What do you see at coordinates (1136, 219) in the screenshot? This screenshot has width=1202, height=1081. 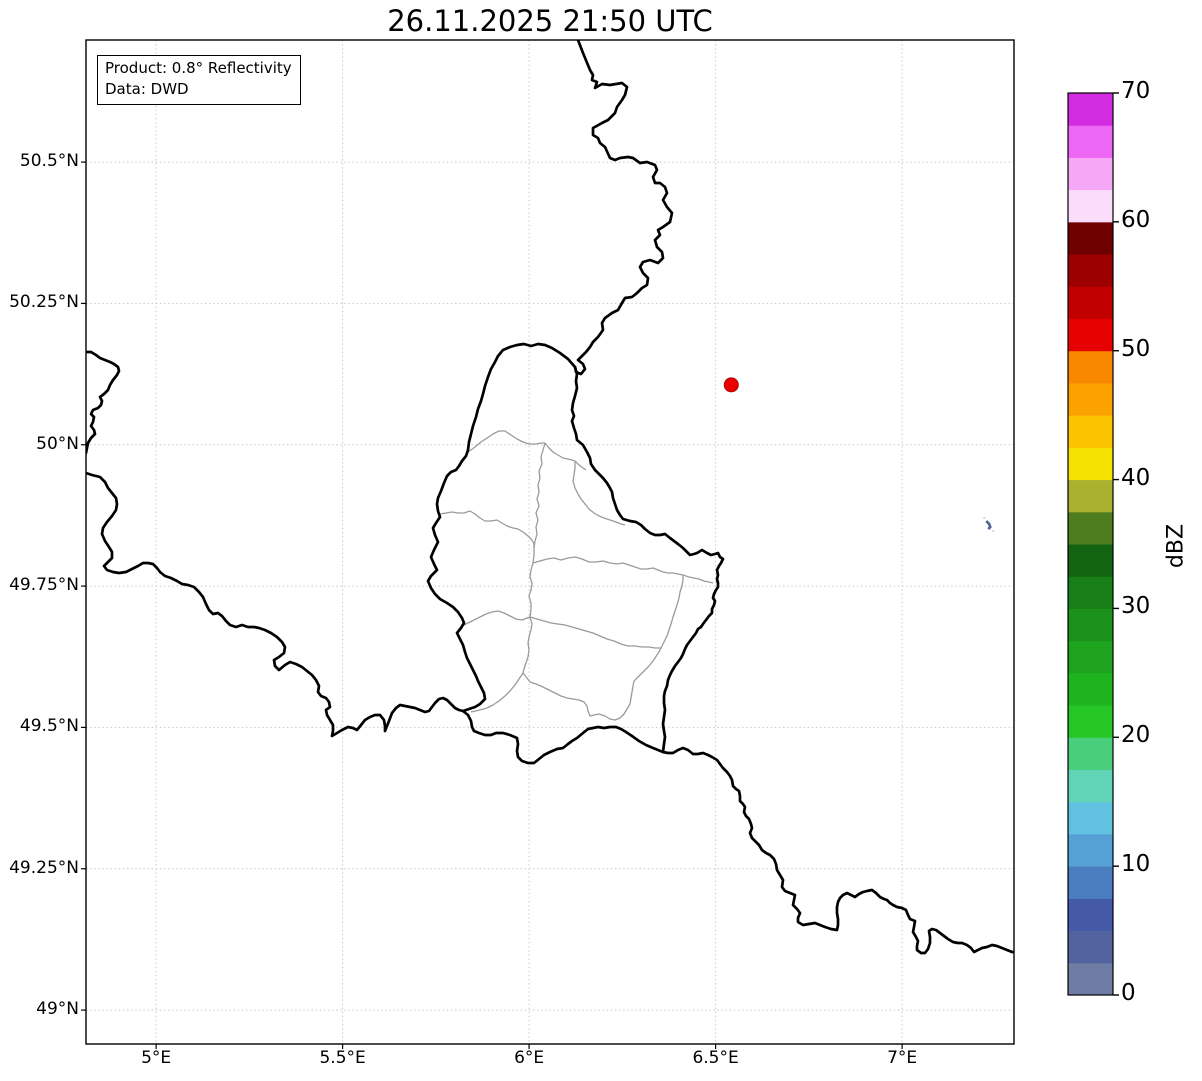 I see `colorbar-tick-label: 60` at bounding box center [1136, 219].